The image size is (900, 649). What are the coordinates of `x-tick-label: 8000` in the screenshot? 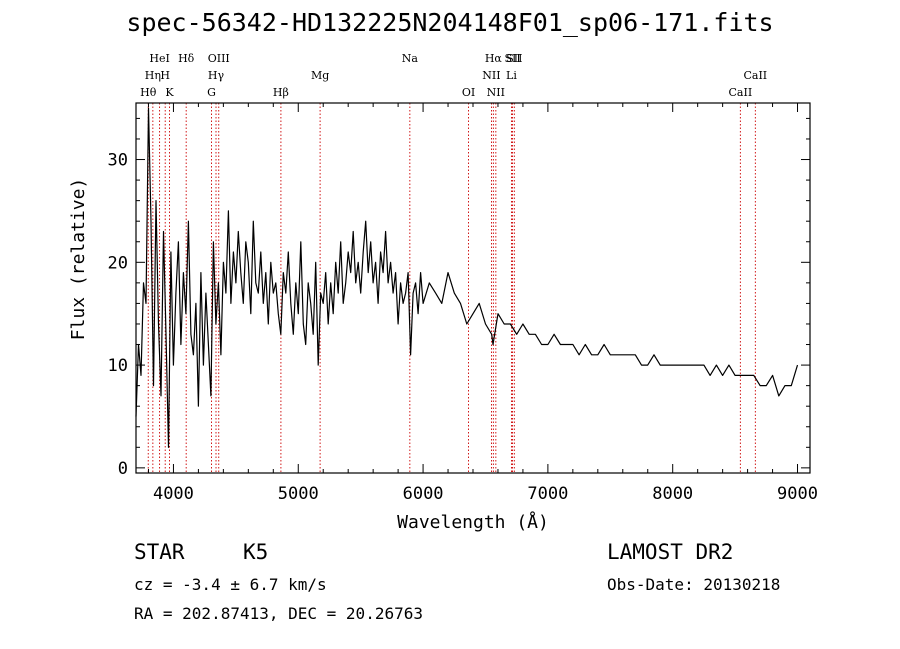 It's located at (672, 494).